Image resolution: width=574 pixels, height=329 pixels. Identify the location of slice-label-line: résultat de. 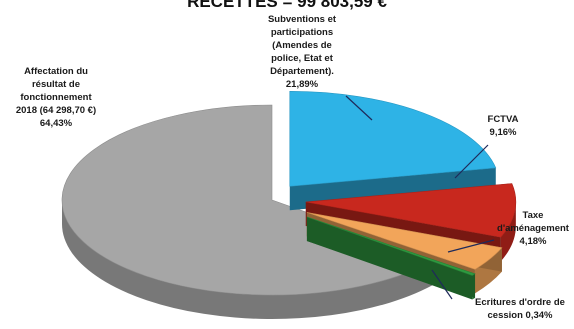
(56, 84).